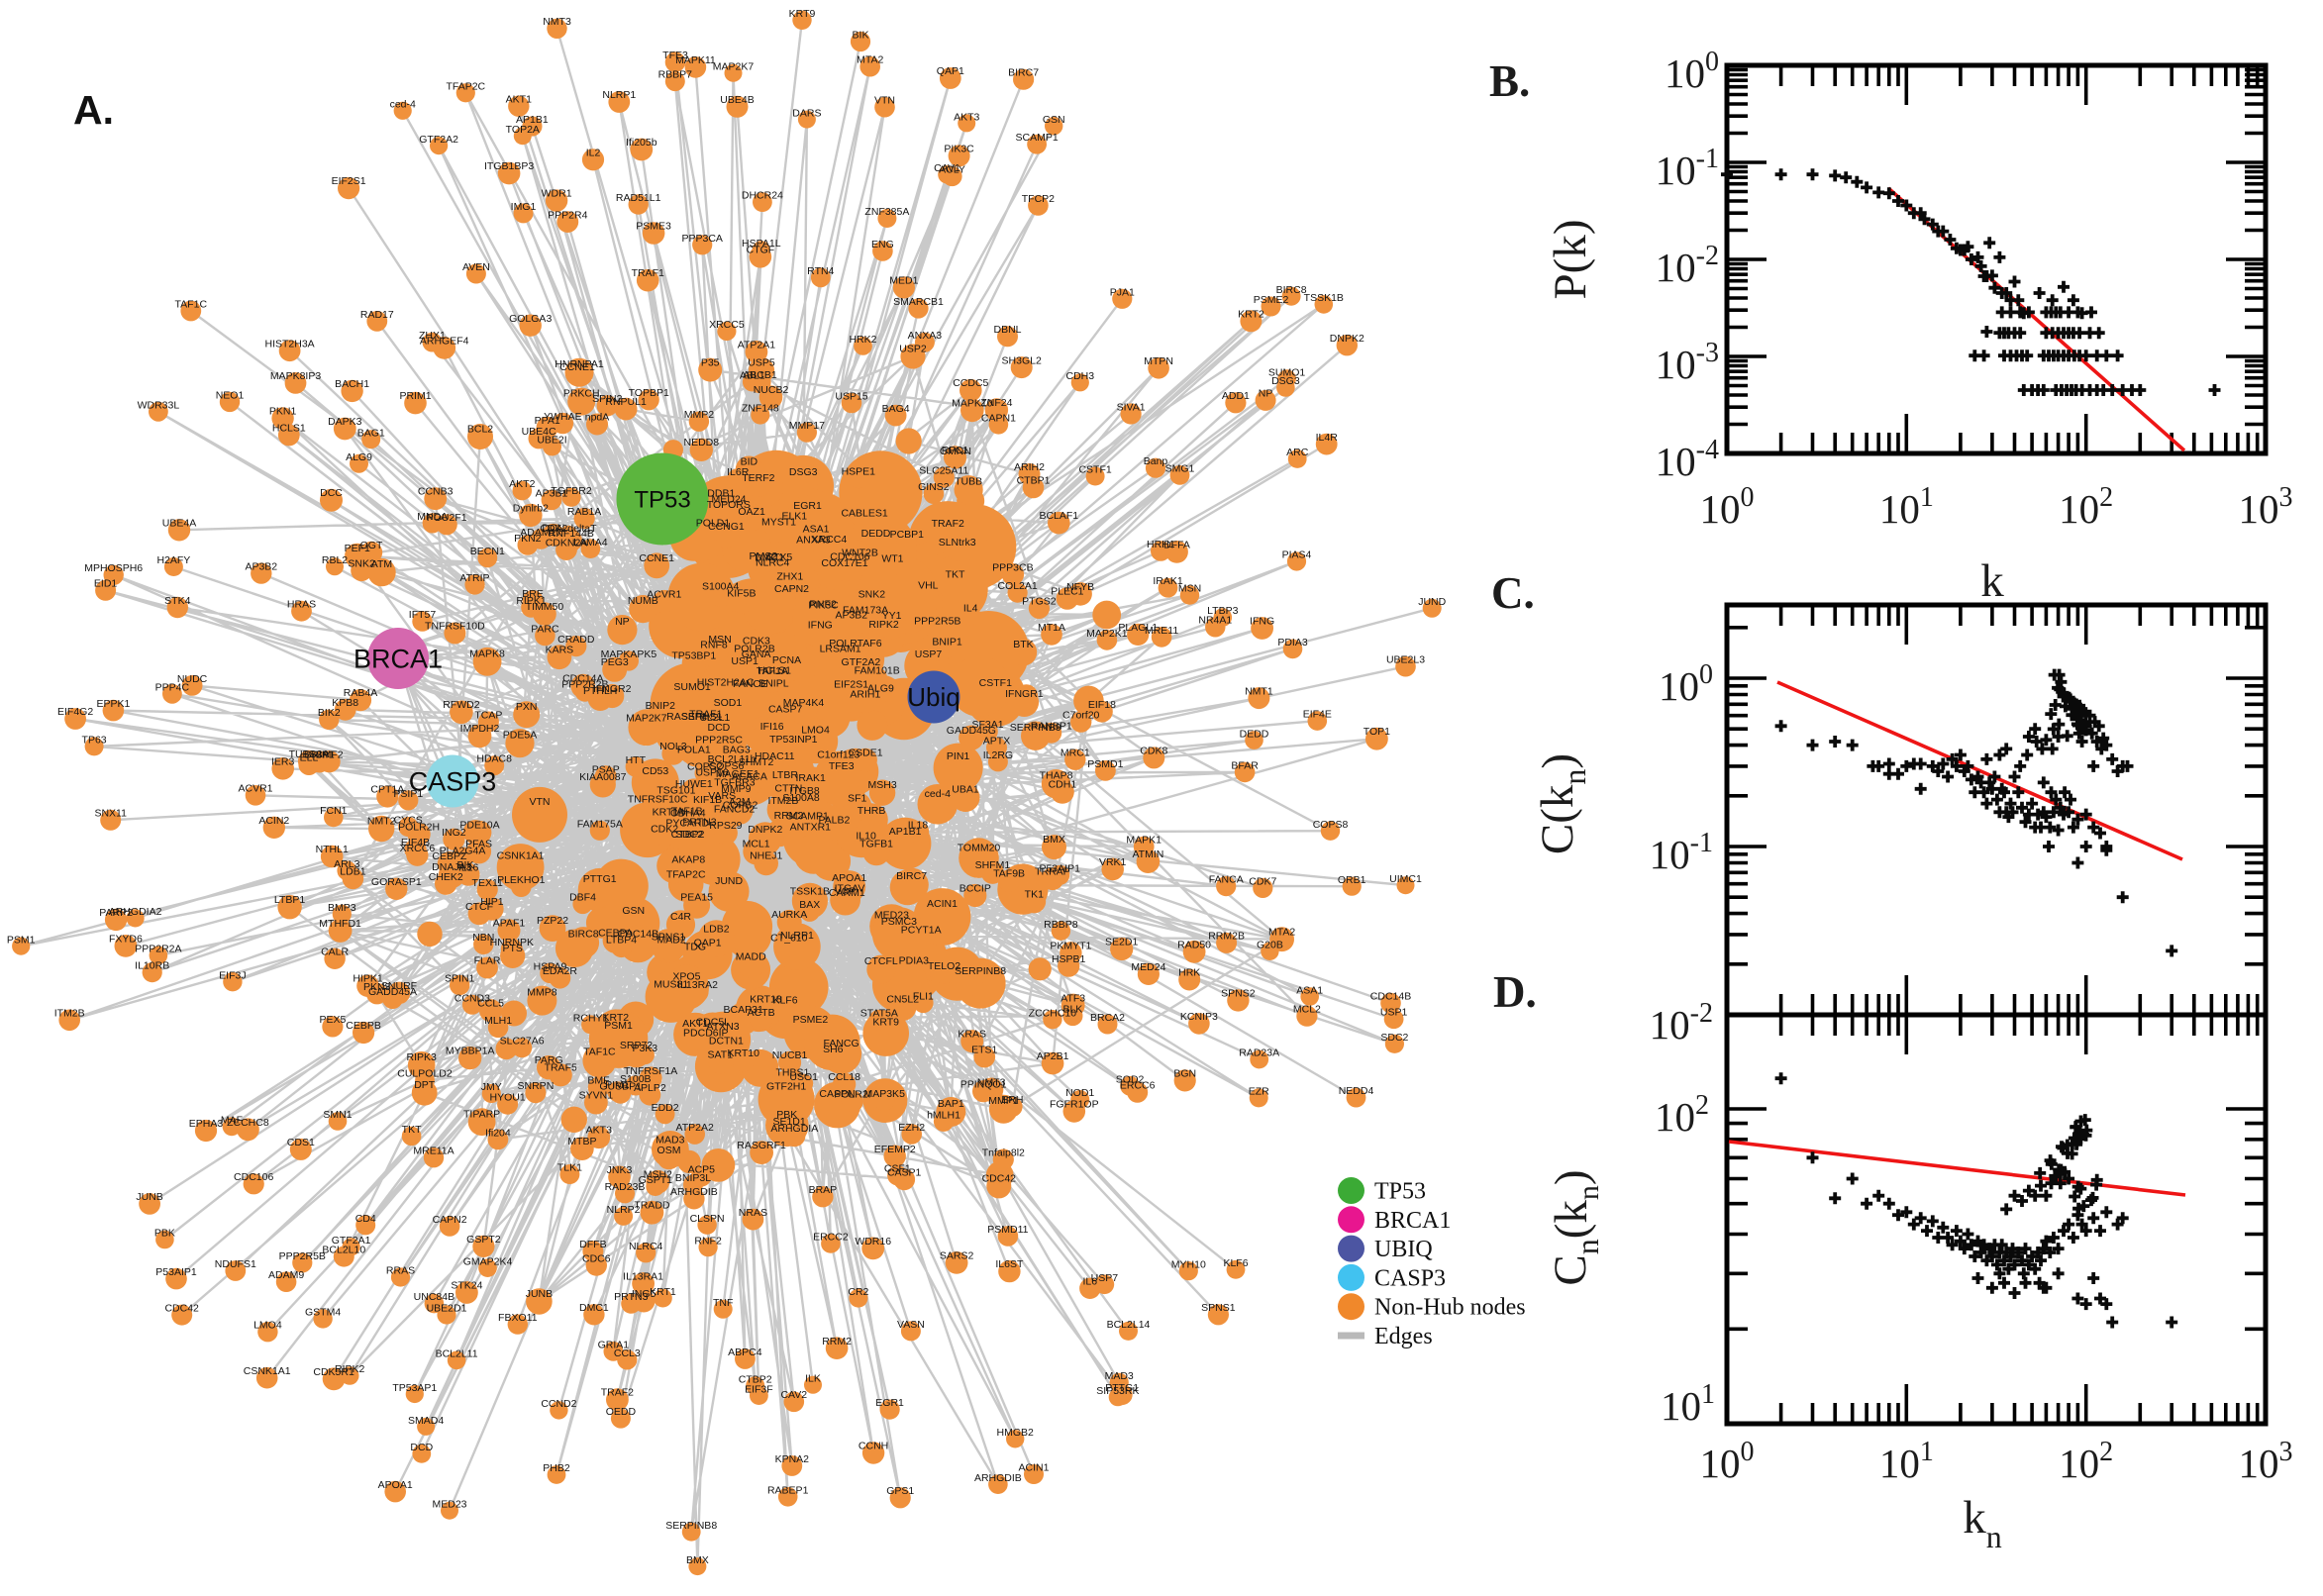 The image size is (2323, 1596). I want to click on svg-text: ELL, so click(309, 758).